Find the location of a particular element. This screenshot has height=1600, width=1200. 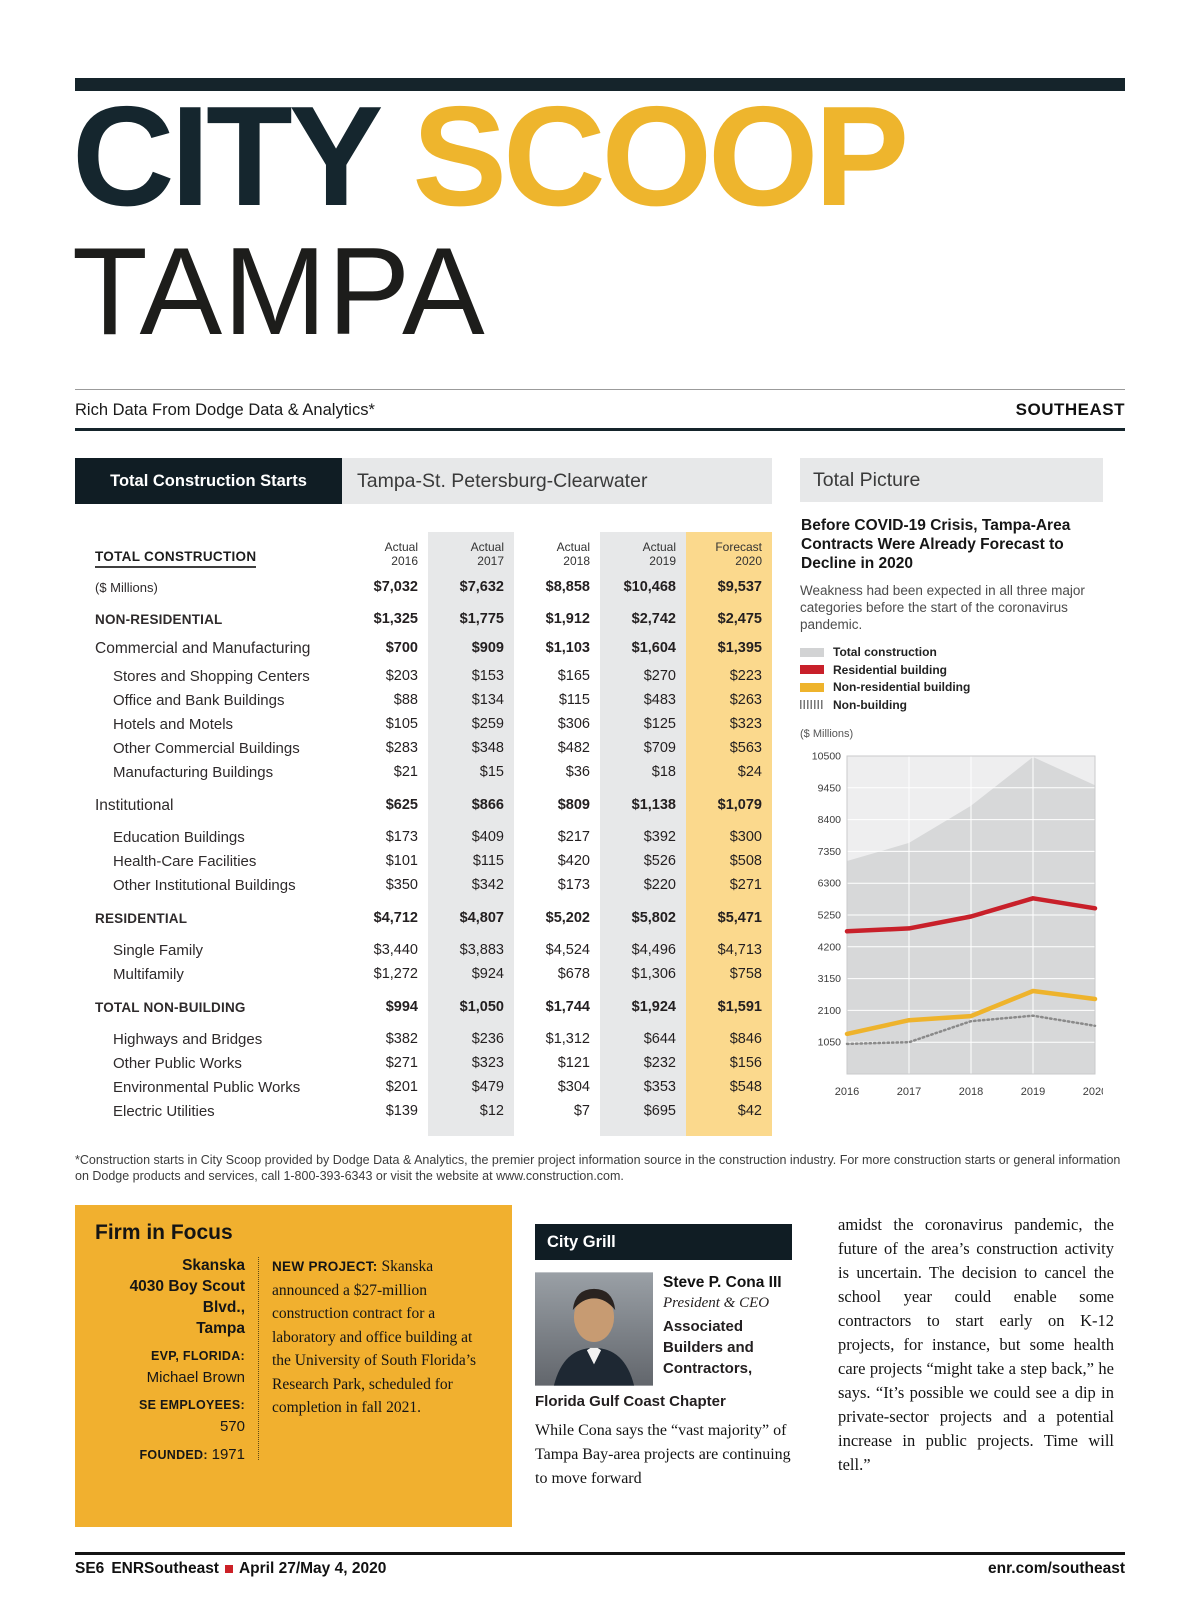

cell-value: $392 is located at coordinates (643, 833).